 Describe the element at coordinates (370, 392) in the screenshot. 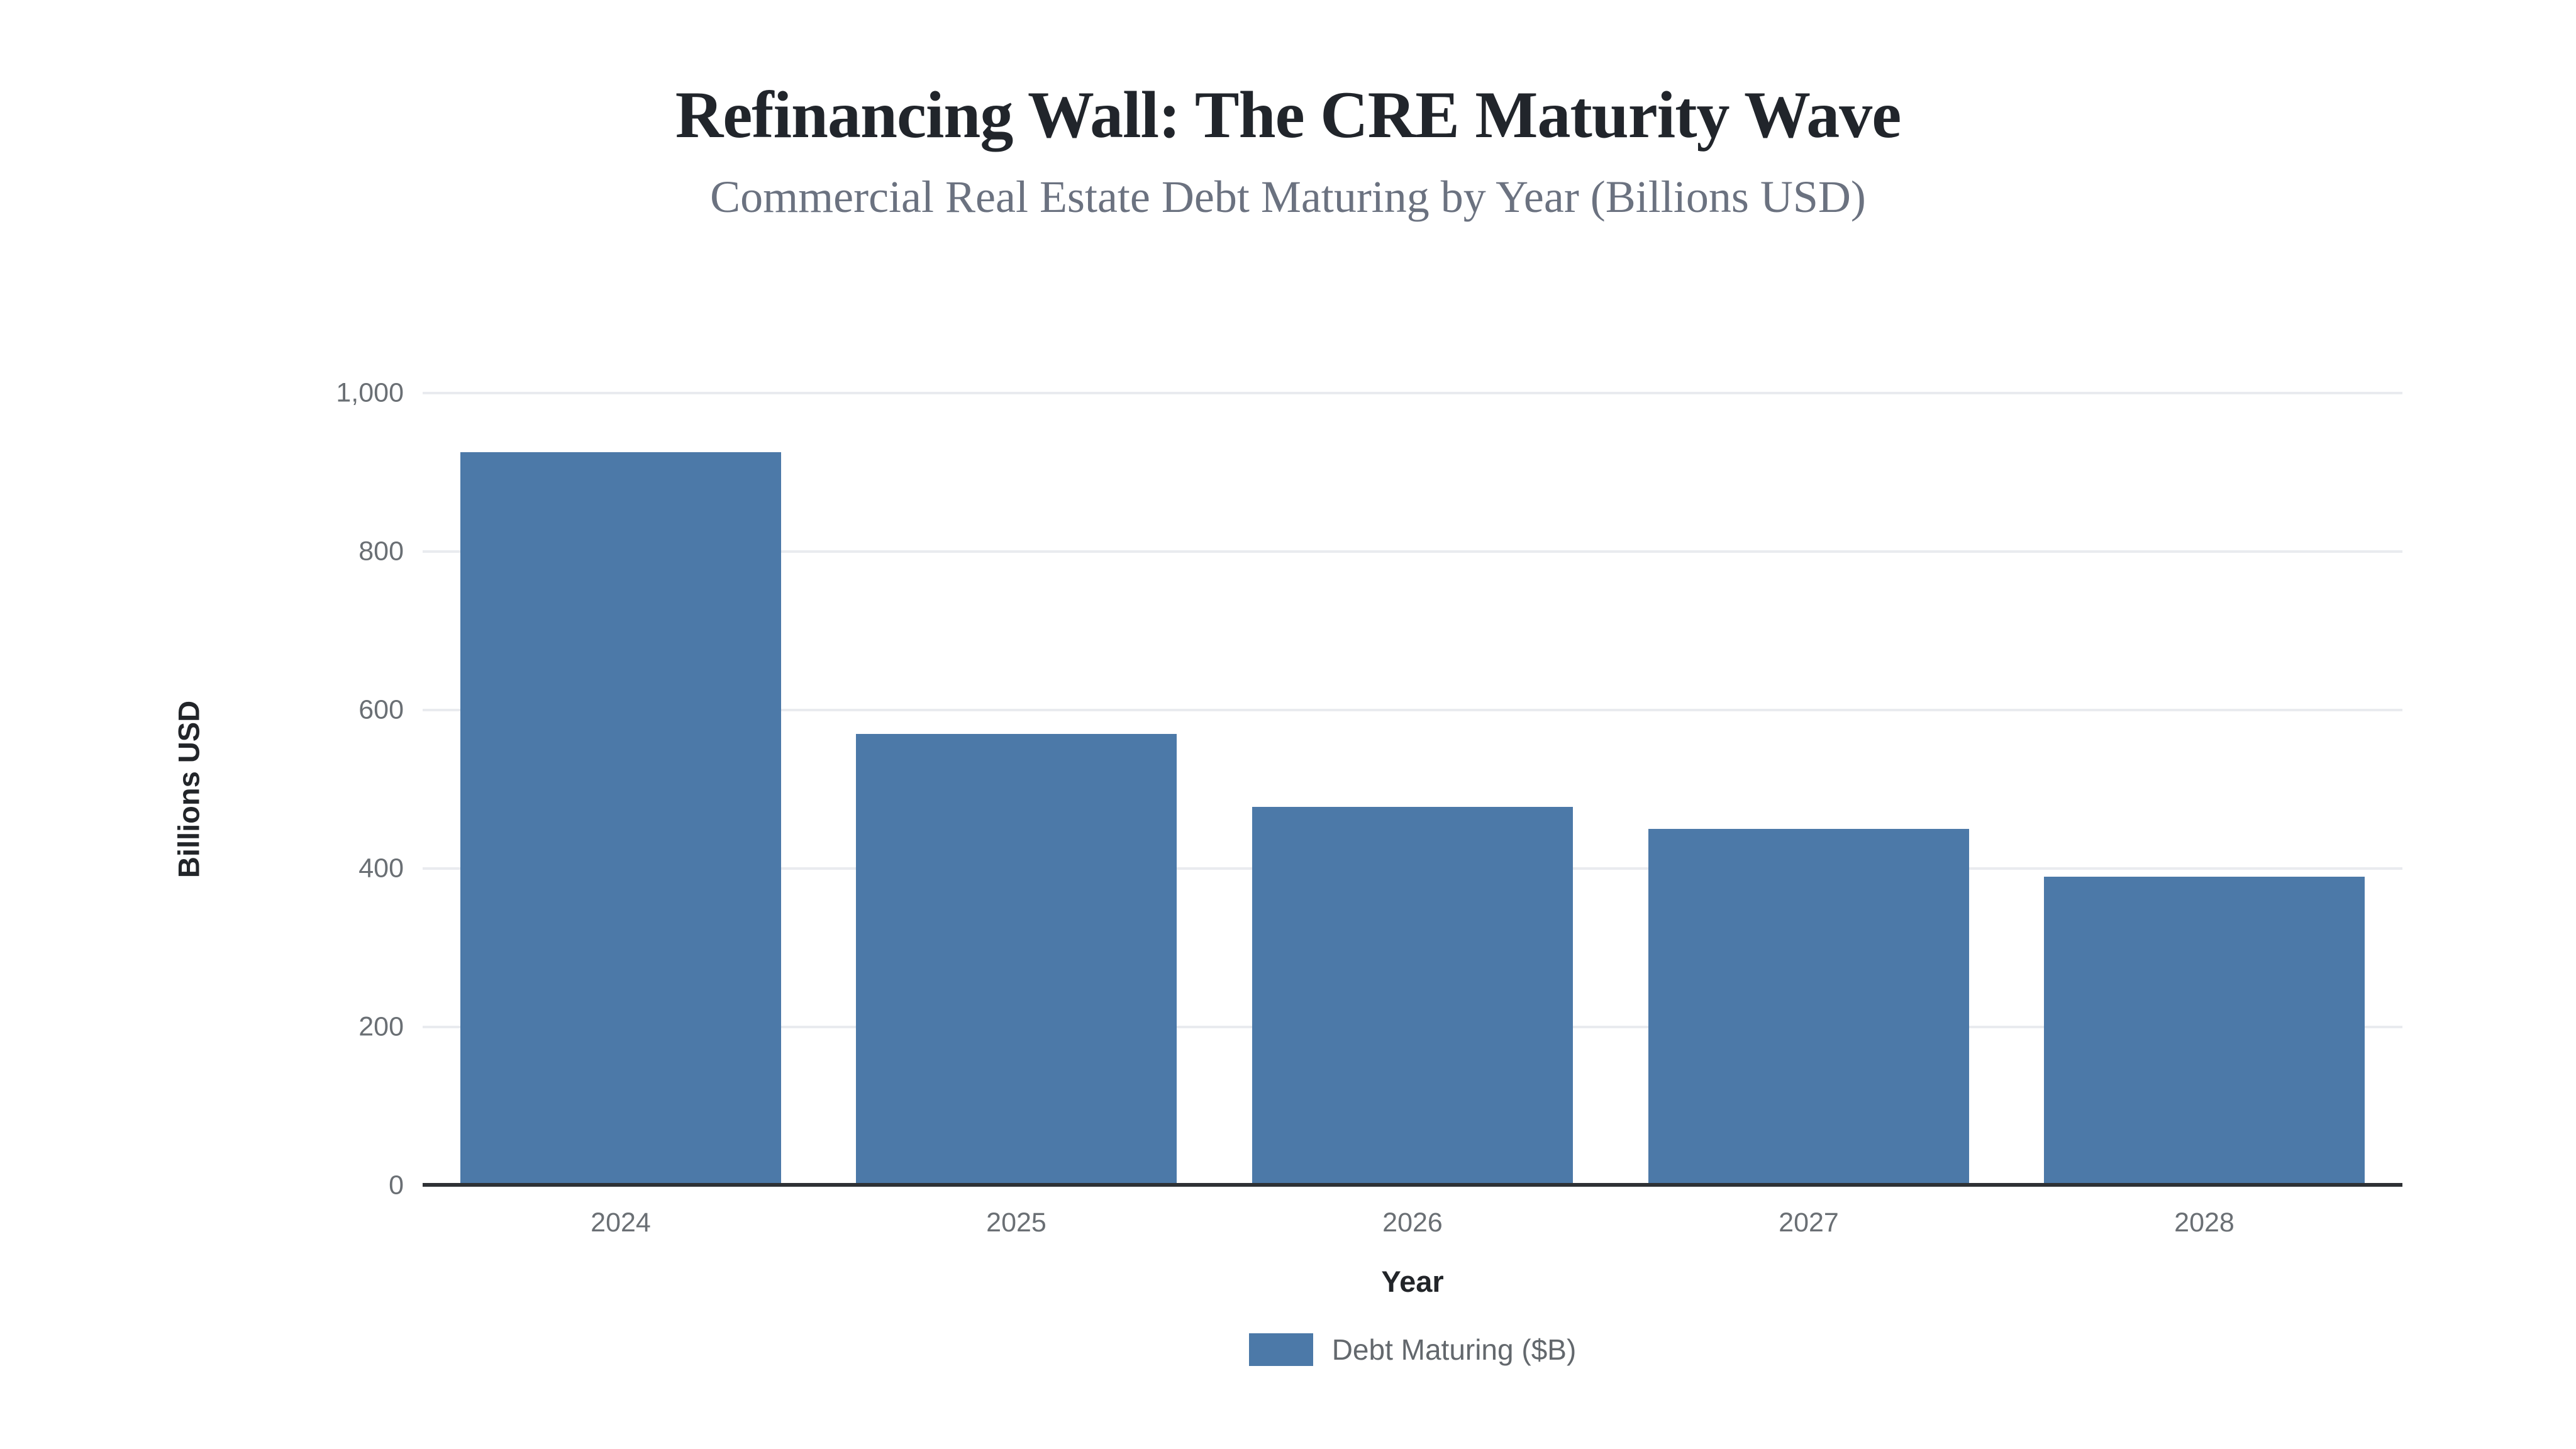

I see `y-tick-label-1000: 1,000` at that location.